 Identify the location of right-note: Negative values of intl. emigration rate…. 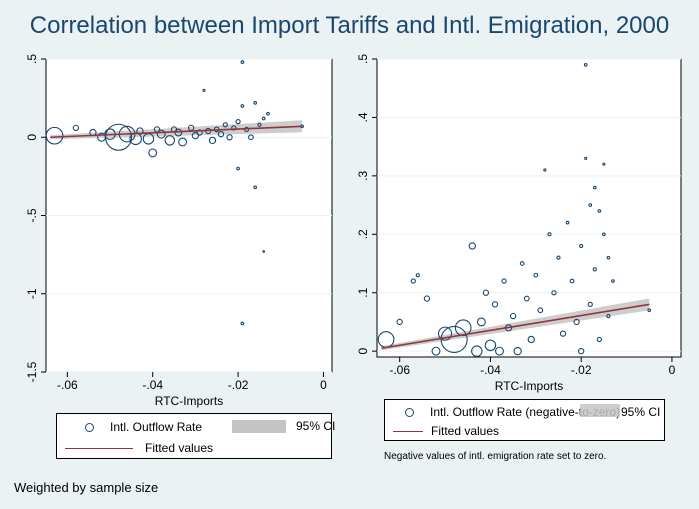
(495, 456).